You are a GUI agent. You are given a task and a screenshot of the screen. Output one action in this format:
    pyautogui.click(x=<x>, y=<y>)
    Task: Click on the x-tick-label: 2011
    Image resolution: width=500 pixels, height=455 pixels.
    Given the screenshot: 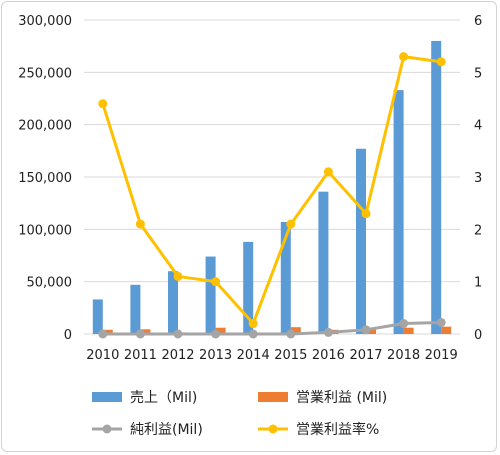 What is the action you would take?
    pyautogui.click(x=140, y=355)
    